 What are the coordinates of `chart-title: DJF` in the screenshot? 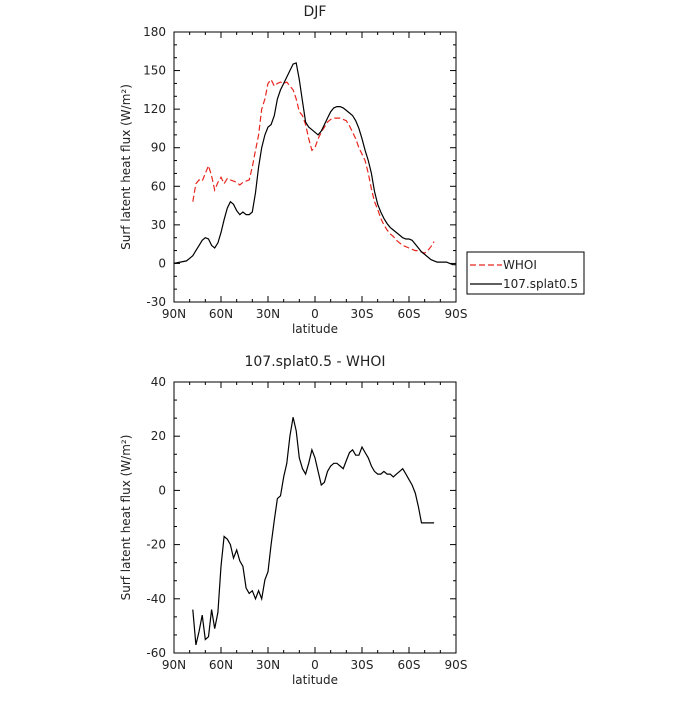 It's located at (315, 12).